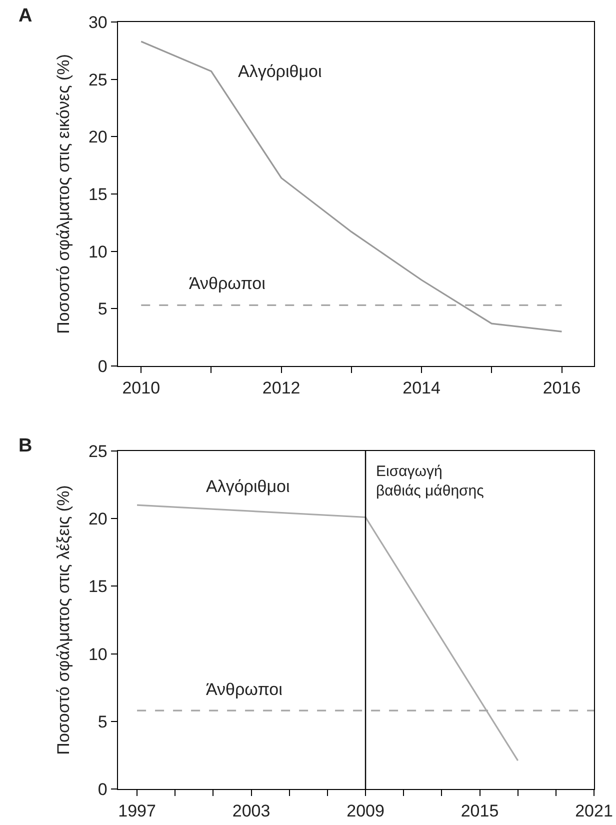  Describe the element at coordinates (137, 811) in the screenshot. I see `x-tick-label: 1997` at that location.